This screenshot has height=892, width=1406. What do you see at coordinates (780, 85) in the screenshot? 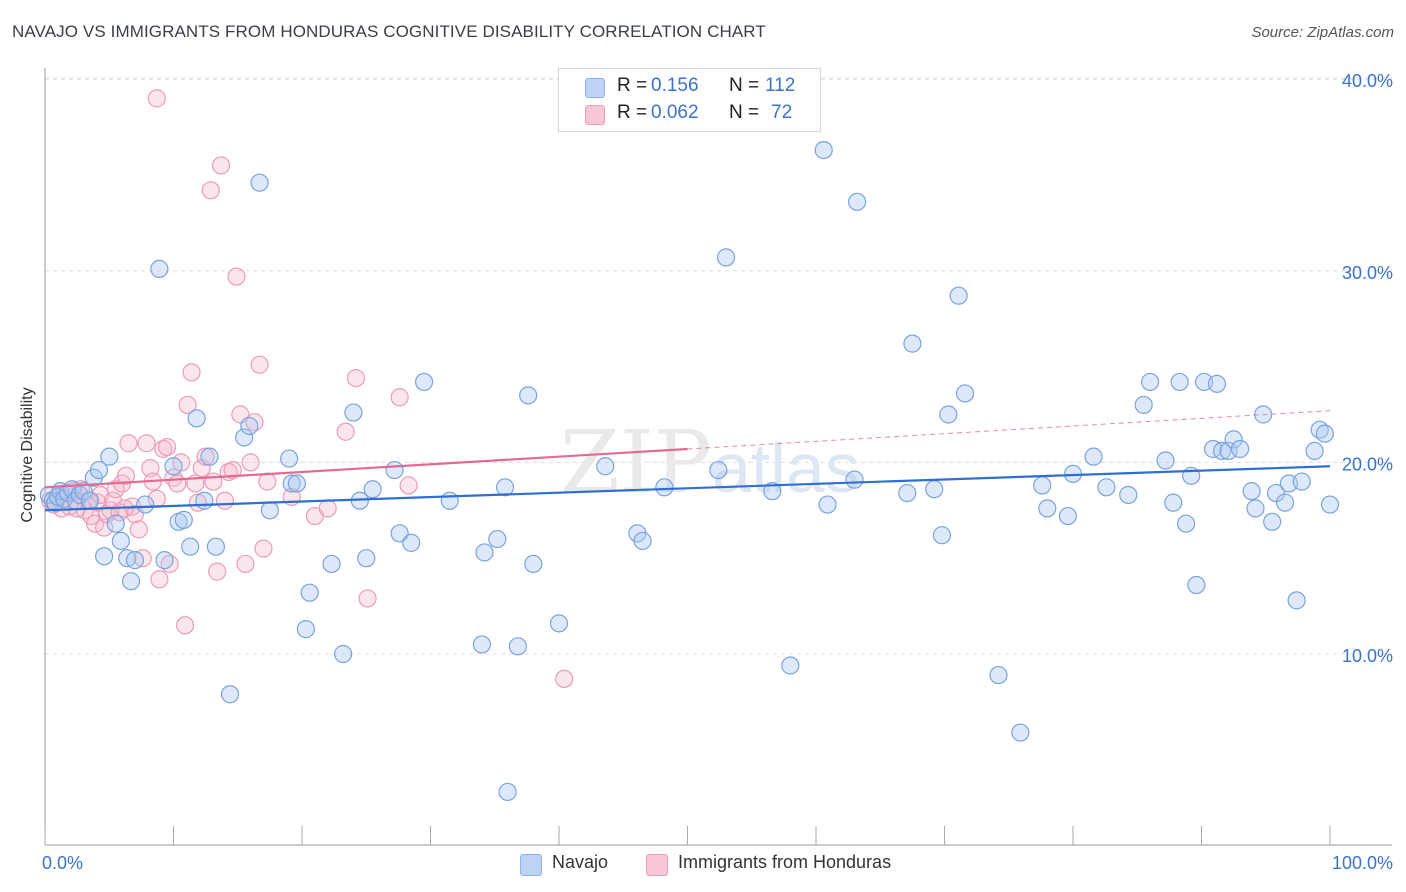
I see `n-value-navajo: 112` at bounding box center [780, 85].